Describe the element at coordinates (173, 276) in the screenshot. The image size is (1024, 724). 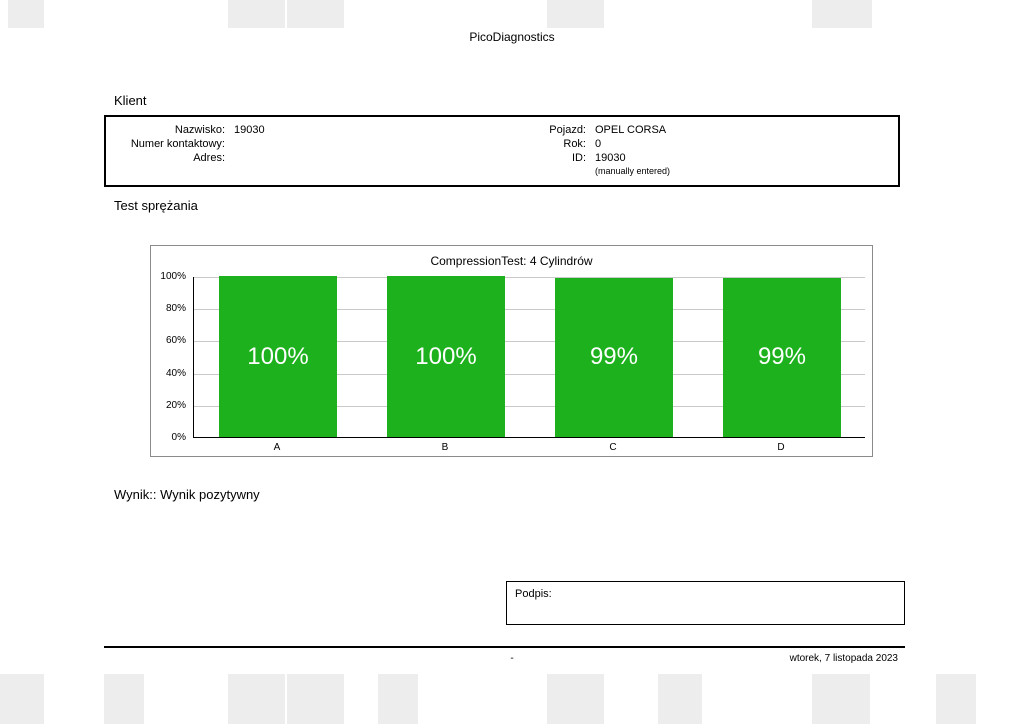
I see `y-tick-label: 100%` at that location.